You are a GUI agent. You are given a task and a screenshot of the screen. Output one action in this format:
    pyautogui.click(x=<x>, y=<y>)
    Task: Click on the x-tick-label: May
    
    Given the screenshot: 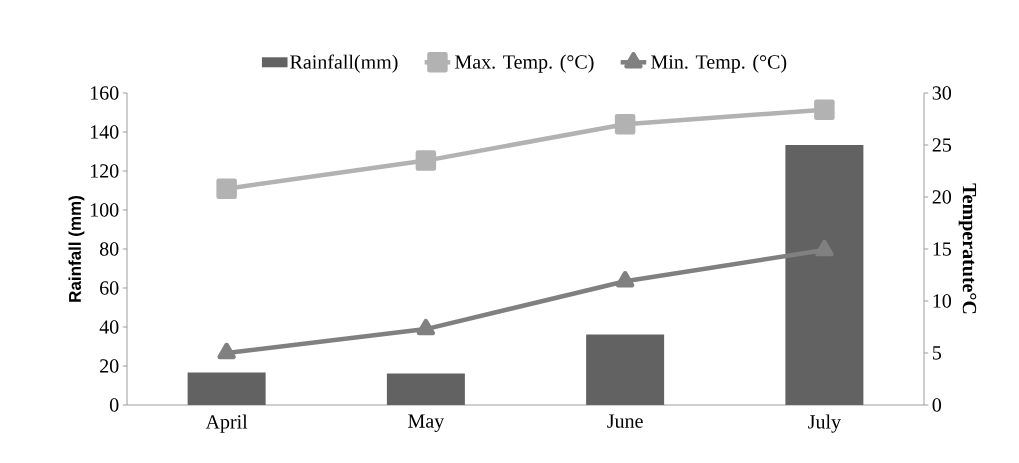 What is the action you would take?
    pyautogui.click(x=426, y=423)
    